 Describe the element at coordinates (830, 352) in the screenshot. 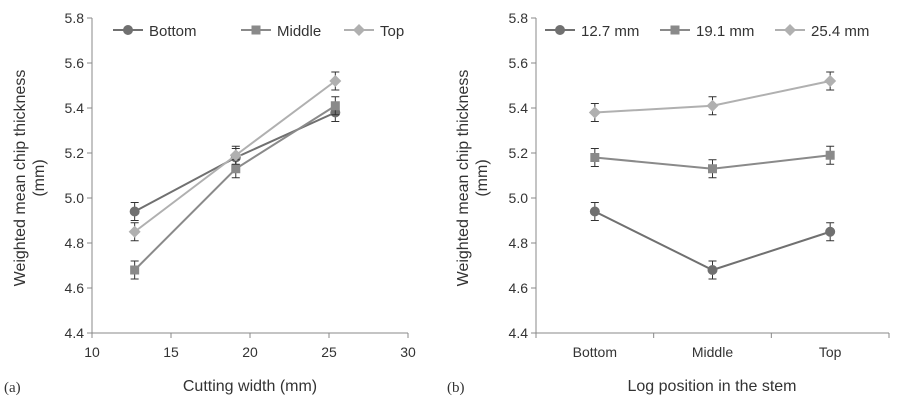

I see `x-tick-label: Top` at that location.